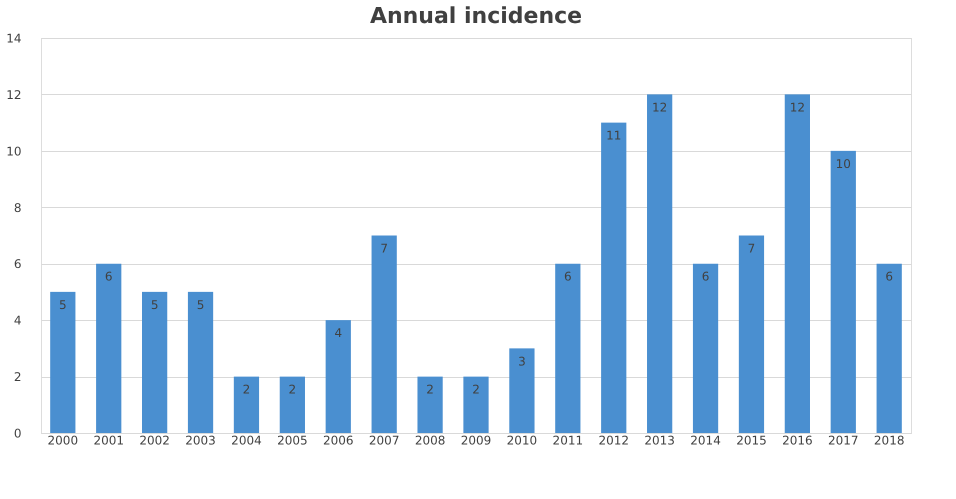  What do you see at coordinates (522, 441) in the screenshot?
I see `x-tick-label: 2010` at bounding box center [522, 441].